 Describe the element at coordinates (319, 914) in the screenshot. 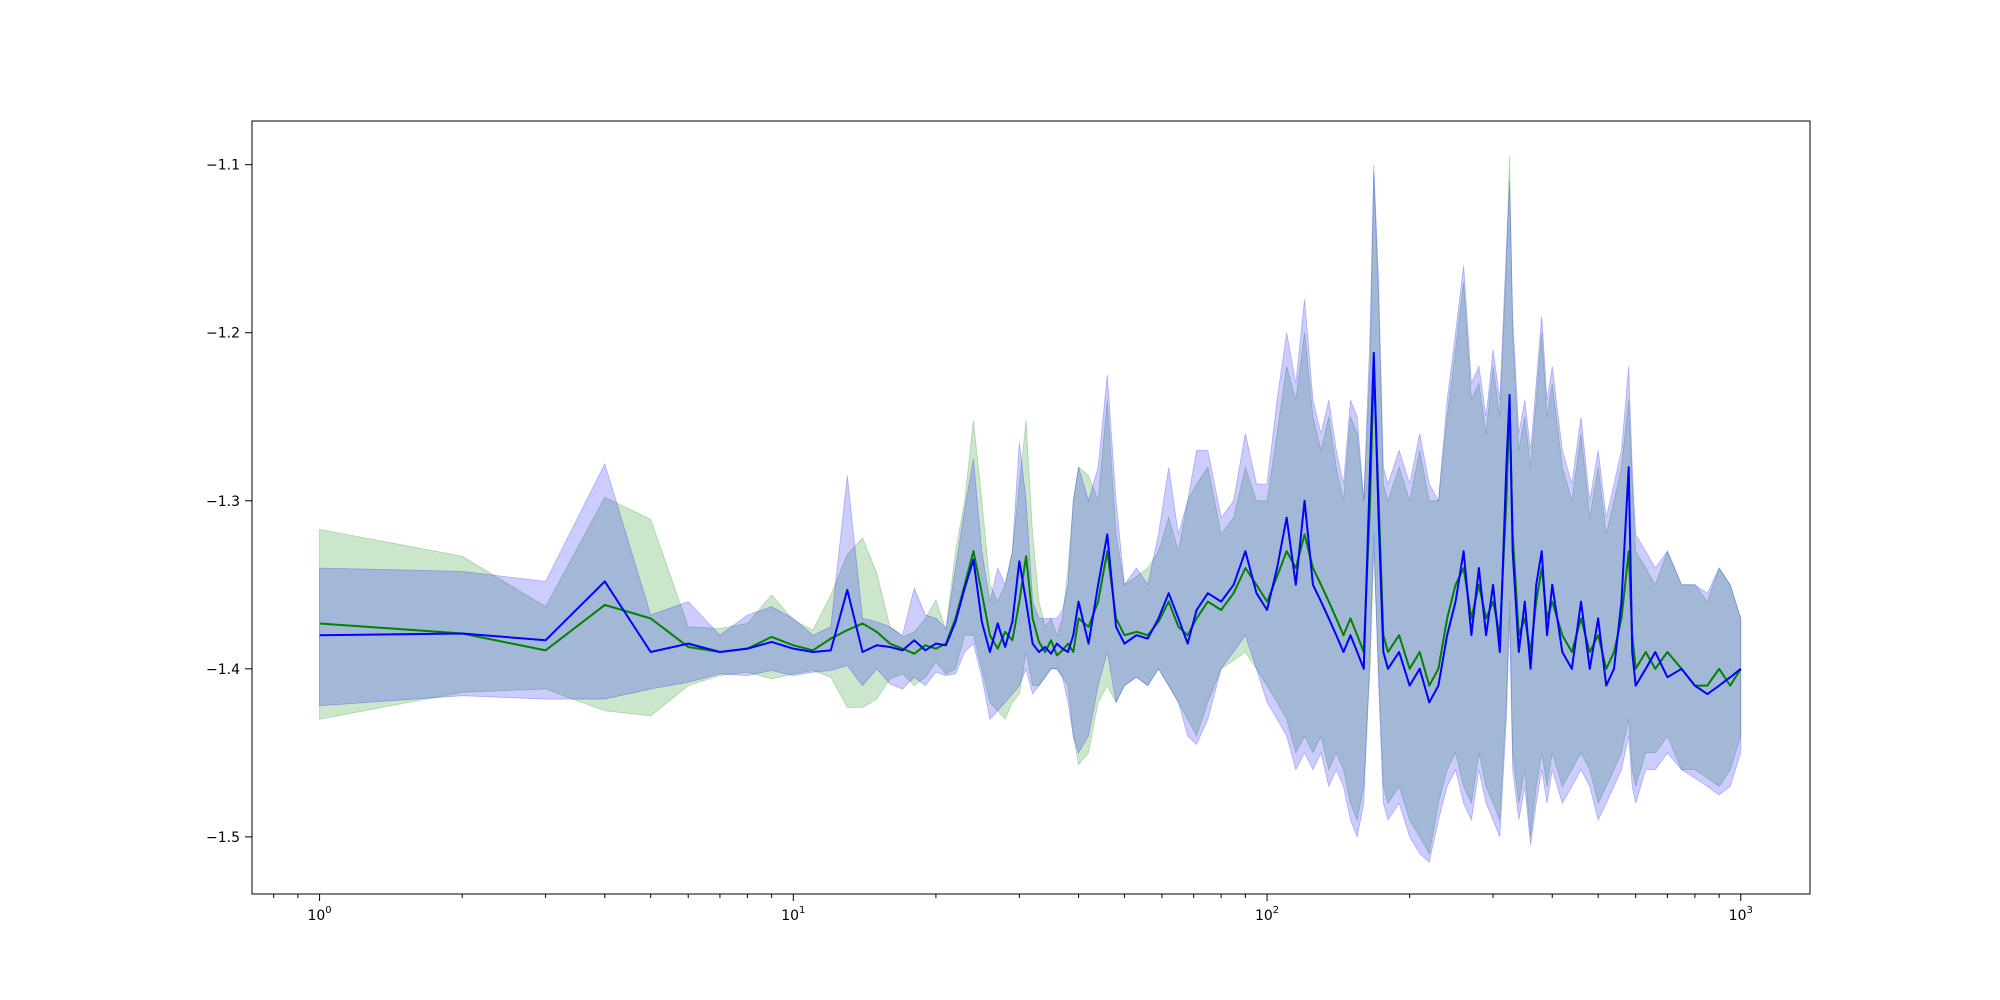

I see `x-tick-label: 10⁰` at that location.